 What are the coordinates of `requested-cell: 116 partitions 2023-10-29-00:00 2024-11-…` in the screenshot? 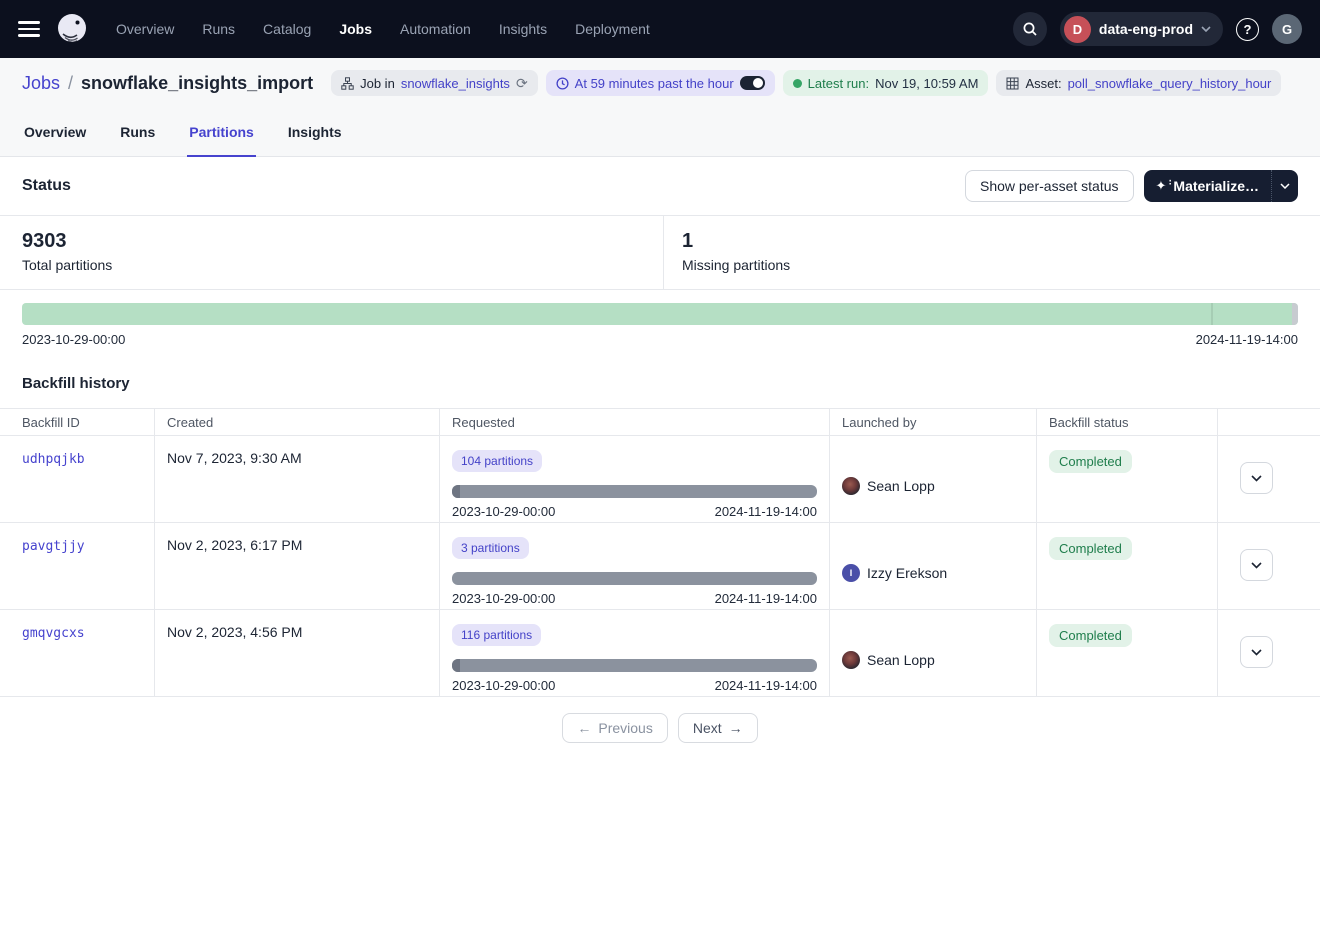 It's located at (635, 653).